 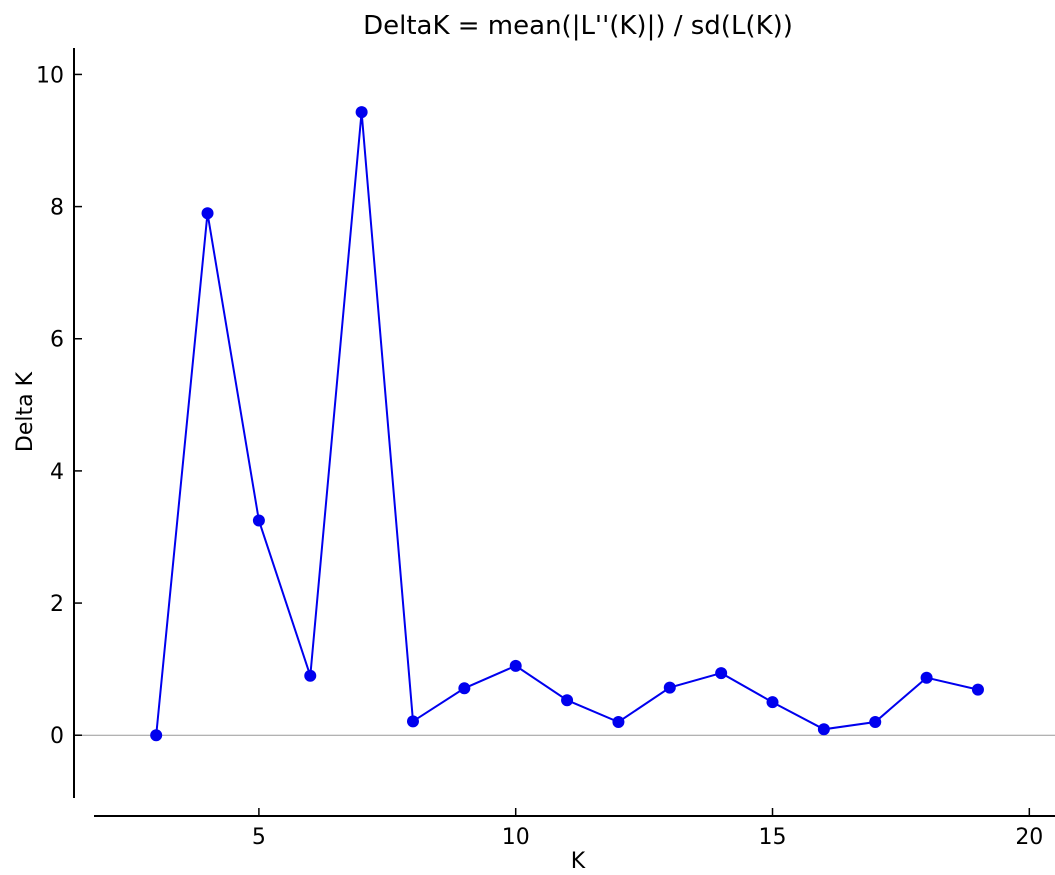 I want to click on x-tick-label: 10, so click(x=516, y=837).